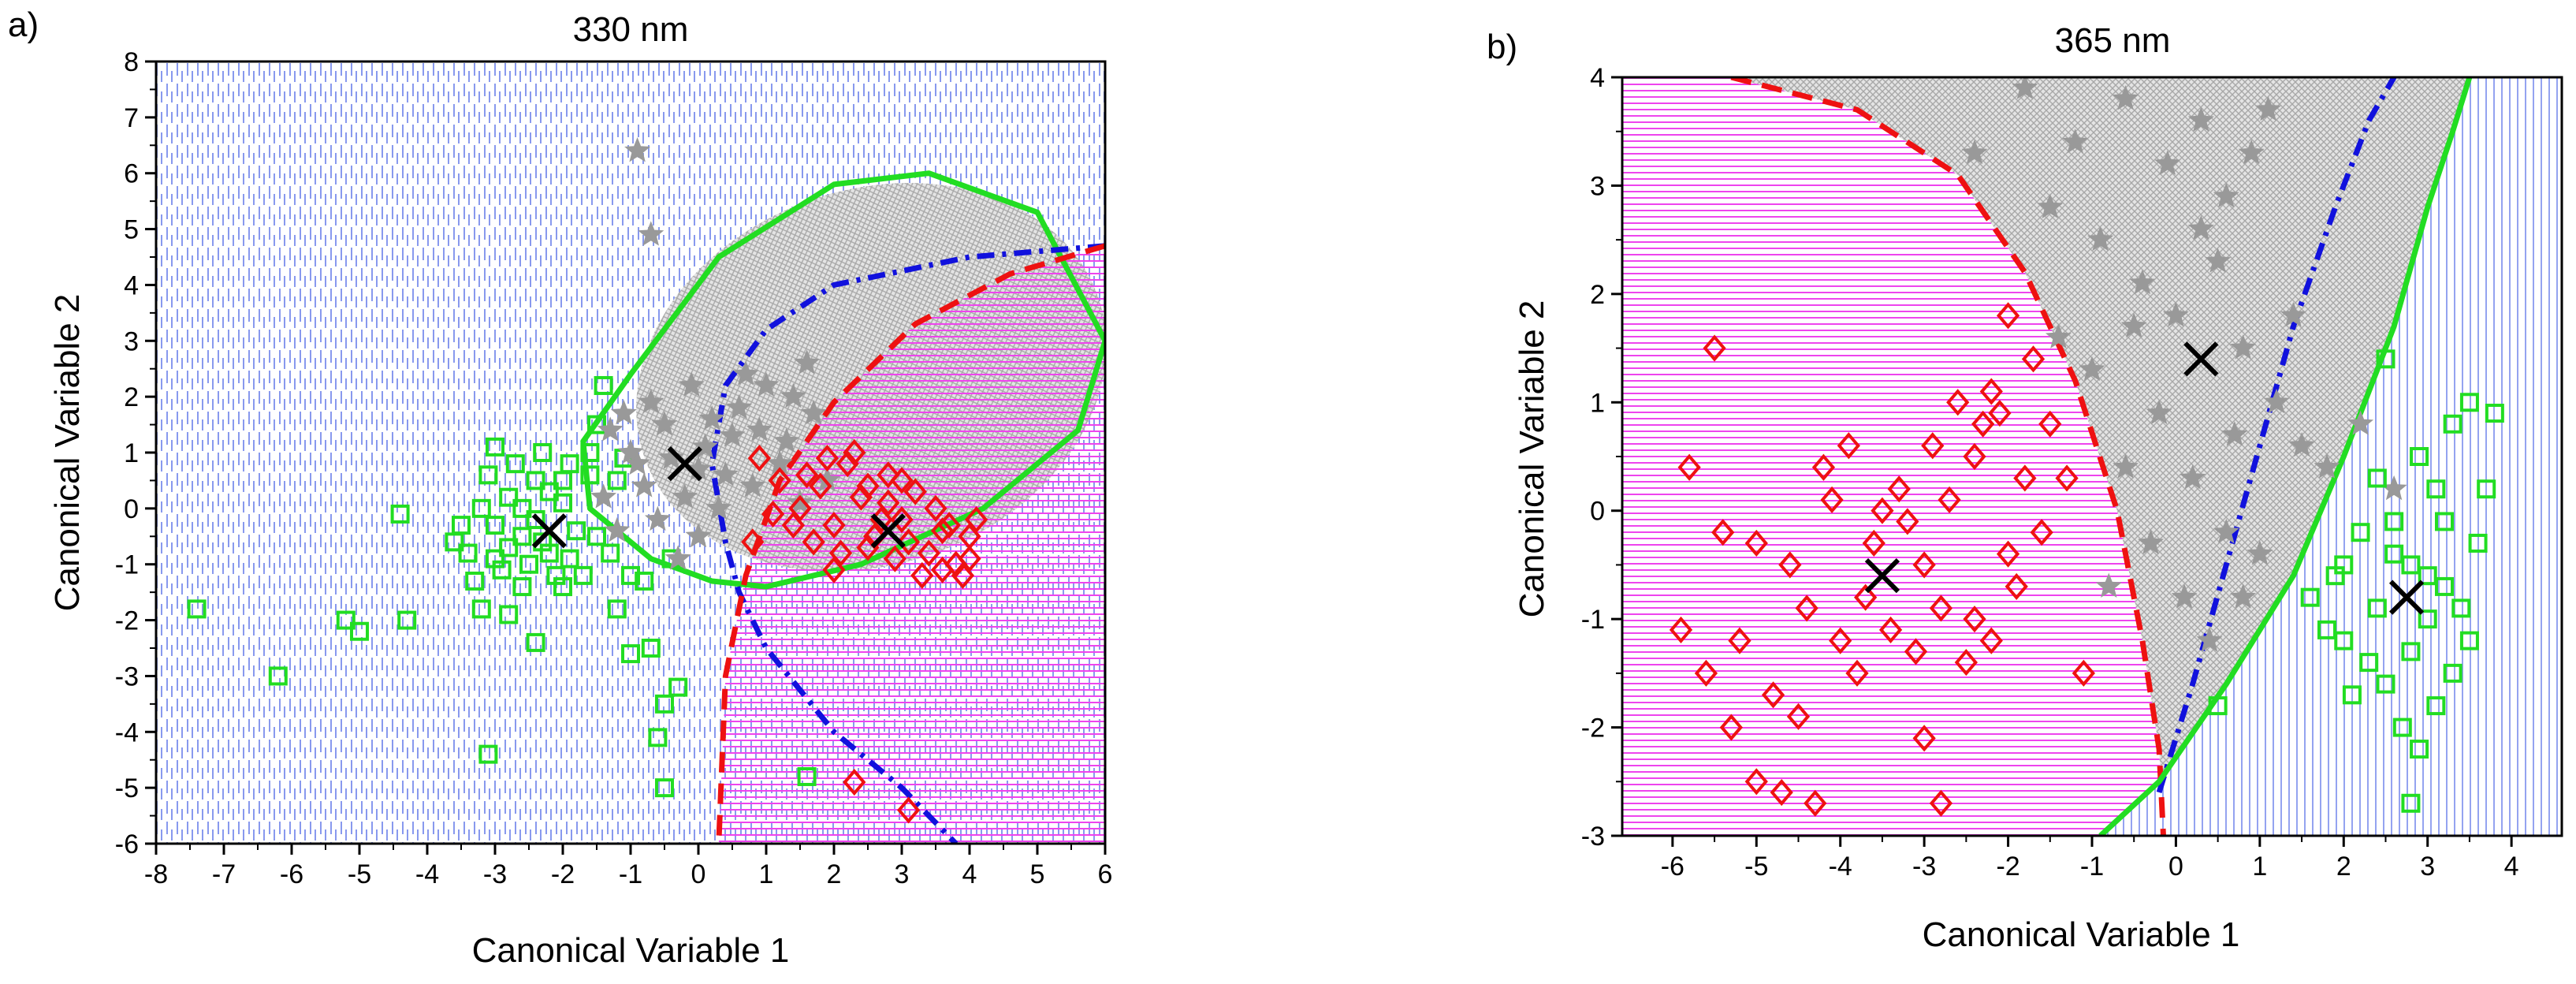 Image resolution: width=2576 pixels, height=984 pixels. Describe the element at coordinates (127, 676) in the screenshot. I see `a-y-tick-label: -3` at that location.